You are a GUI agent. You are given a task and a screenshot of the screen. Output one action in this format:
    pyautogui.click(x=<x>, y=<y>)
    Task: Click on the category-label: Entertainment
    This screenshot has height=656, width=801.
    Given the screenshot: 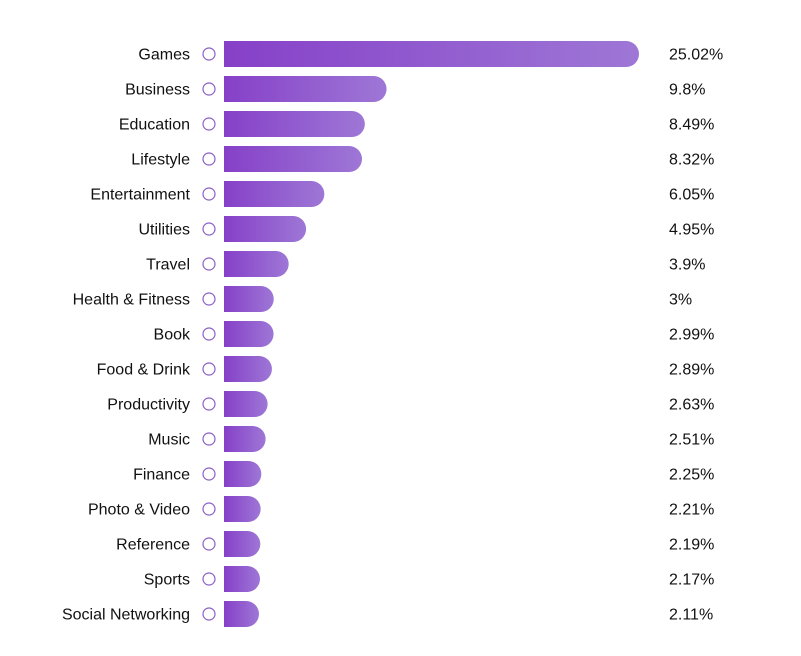 What is the action you would take?
    pyautogui.click(x=140, y=195)
    